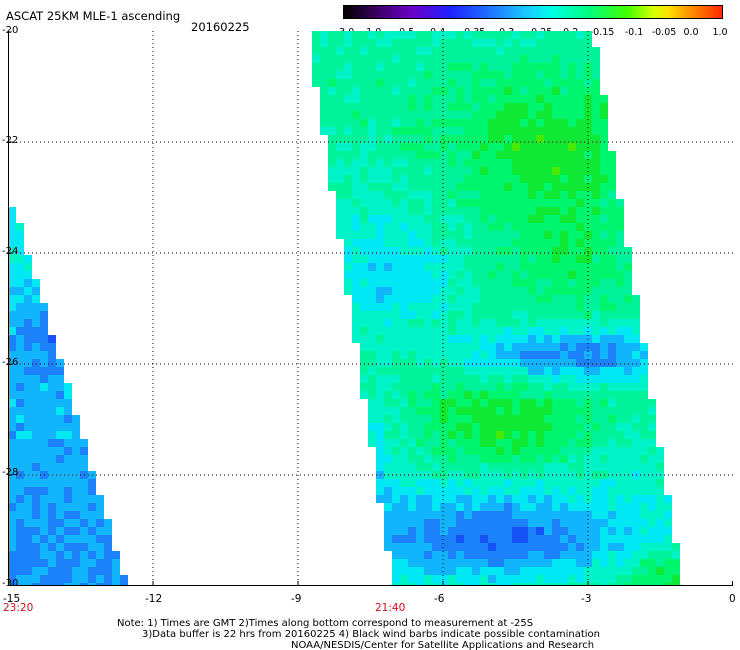 Image resolution: width=740 pixels, height=650 pixels. I want to click on y-tick-label: -28, so click(10, 472).